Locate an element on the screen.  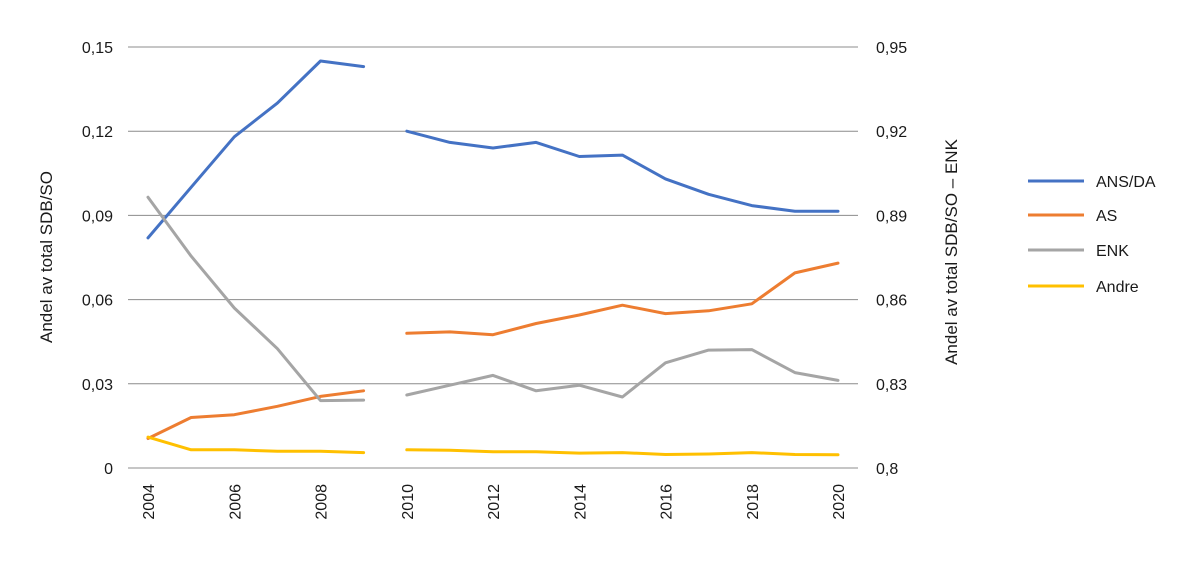
left-tick-label: 0,03 is located at coordinates (97, 385).